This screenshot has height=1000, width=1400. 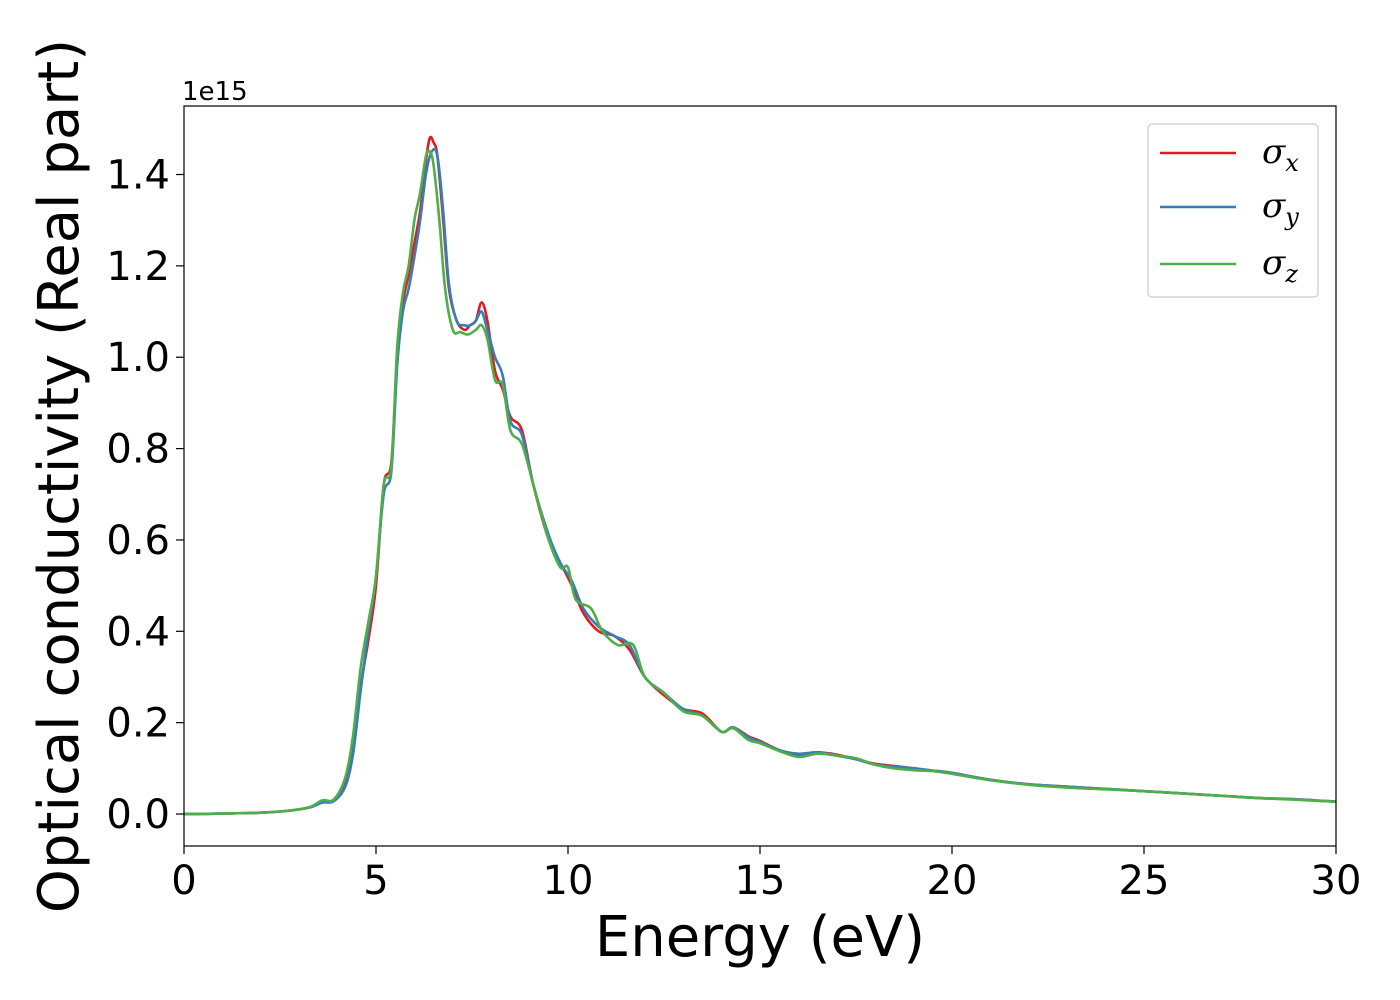 What do you see at coordinates (59, 476) in the screenshot?
I see `y-axis-label: Optical conductivity (Real part)` at bounding box center [59, 476].